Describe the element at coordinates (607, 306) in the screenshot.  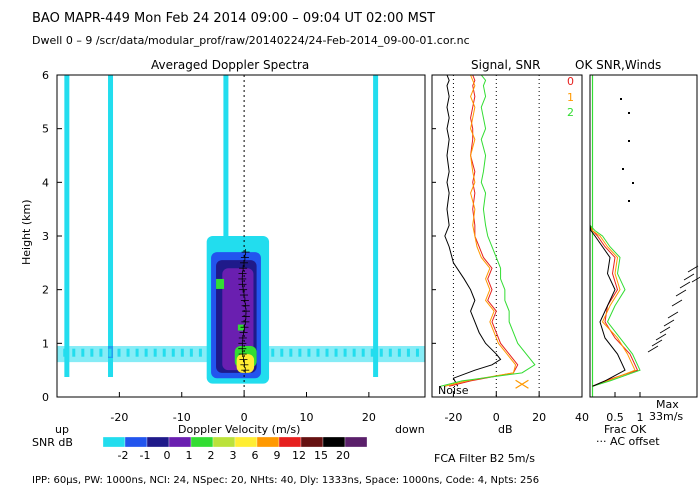
I see `ok-series-black` at that location.